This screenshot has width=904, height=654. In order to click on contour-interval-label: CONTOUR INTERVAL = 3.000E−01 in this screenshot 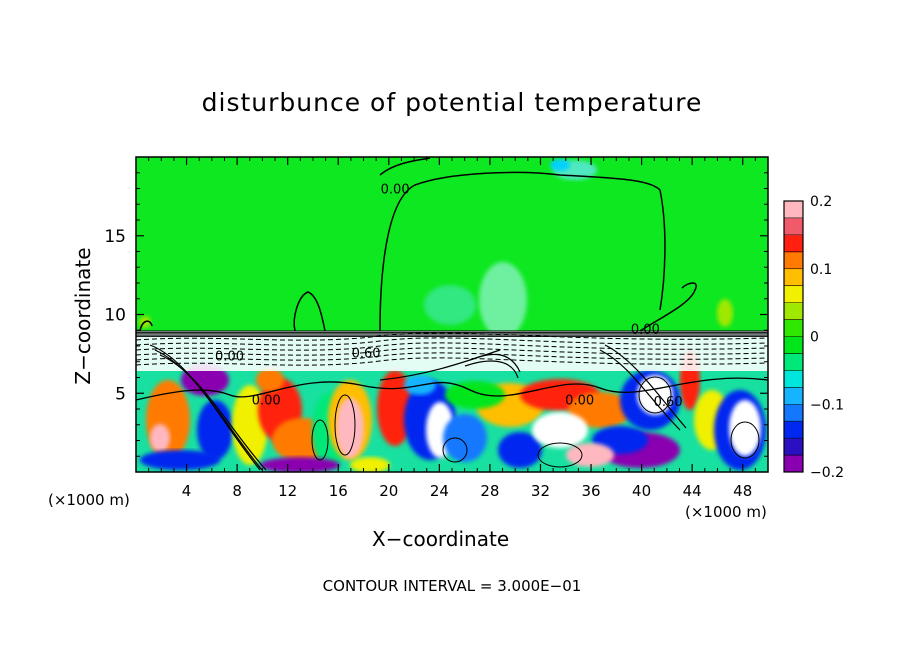, I will do `click(452, 586)`.